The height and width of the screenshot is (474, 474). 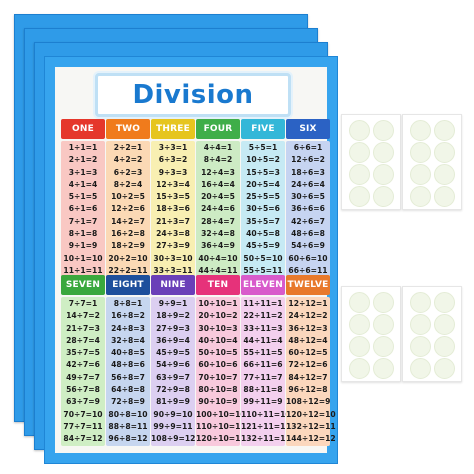 I want to click on division-fact: 7÷1=7, so click(x=83, y=221).